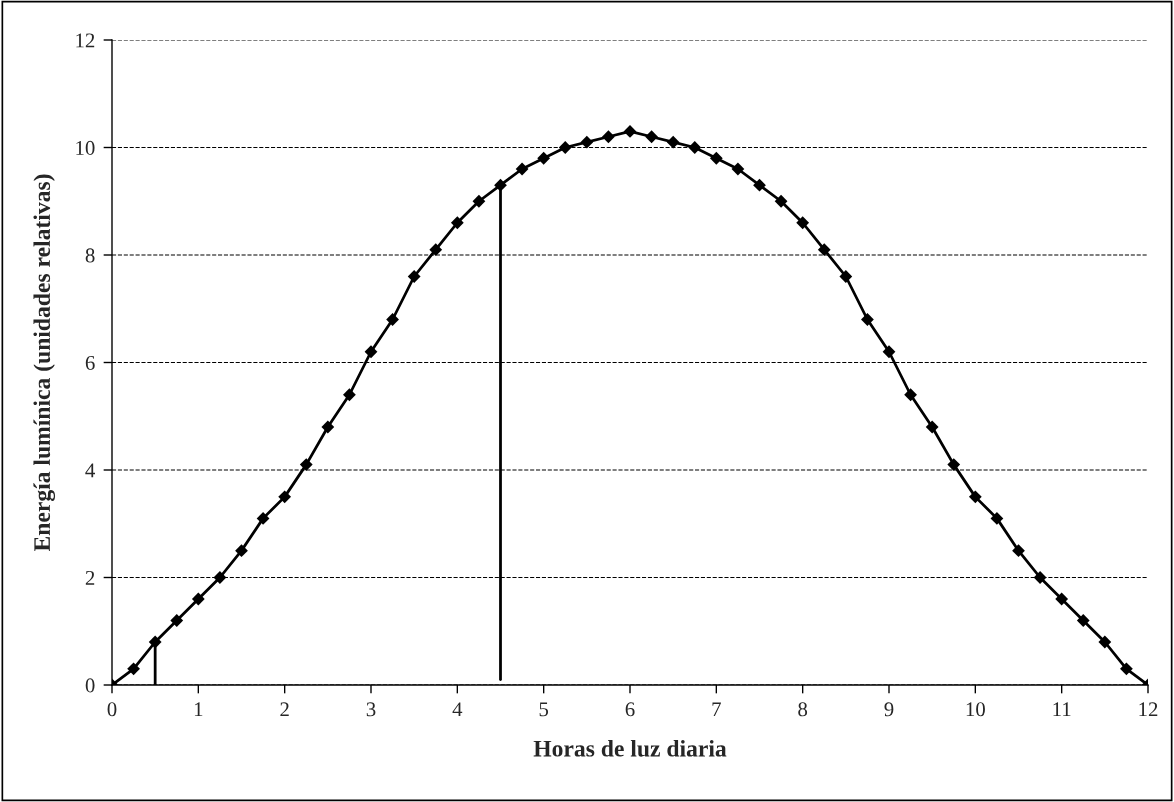 The height and width of the screenshot is (802, 1174). Describe the element at coordinates (544, 709) in the screenshot. I see `x-tick-label: 5` at that location.